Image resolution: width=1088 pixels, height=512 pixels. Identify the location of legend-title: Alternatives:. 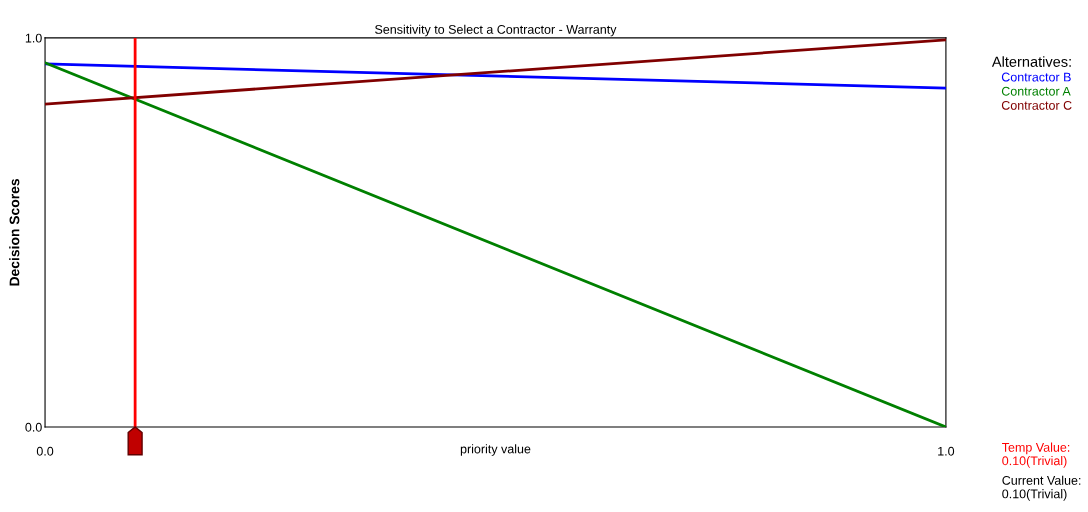
(1031, 61).